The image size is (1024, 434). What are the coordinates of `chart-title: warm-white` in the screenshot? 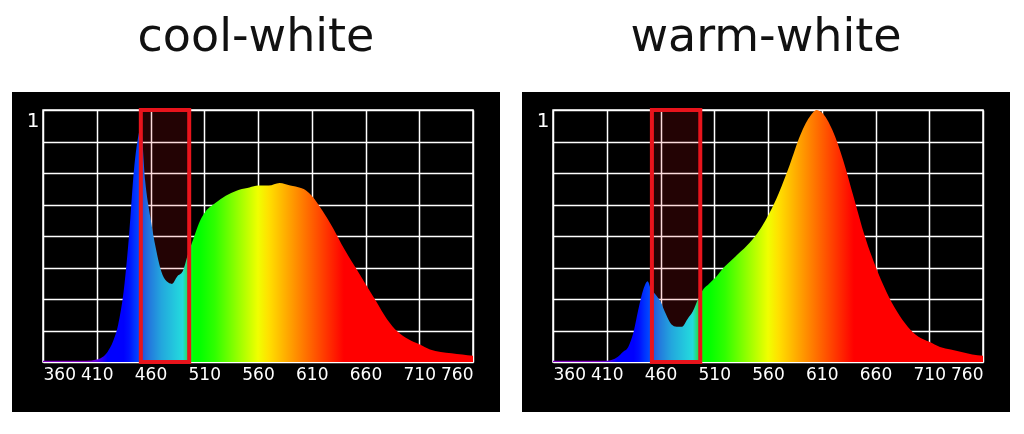 It's located at (766, 35).